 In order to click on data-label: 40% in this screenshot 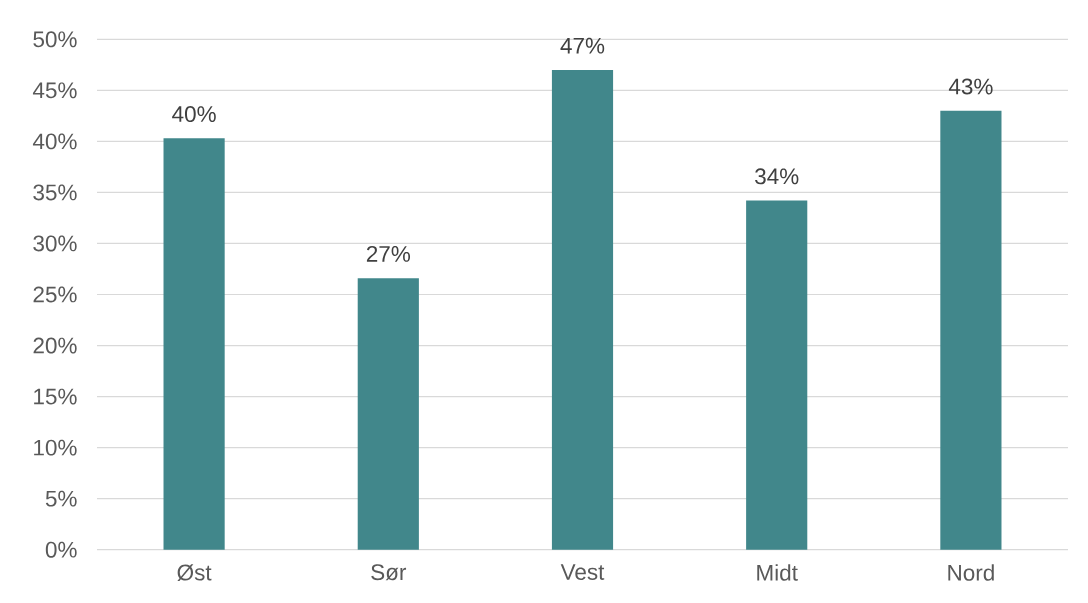, I will do `click(194, 114)`.